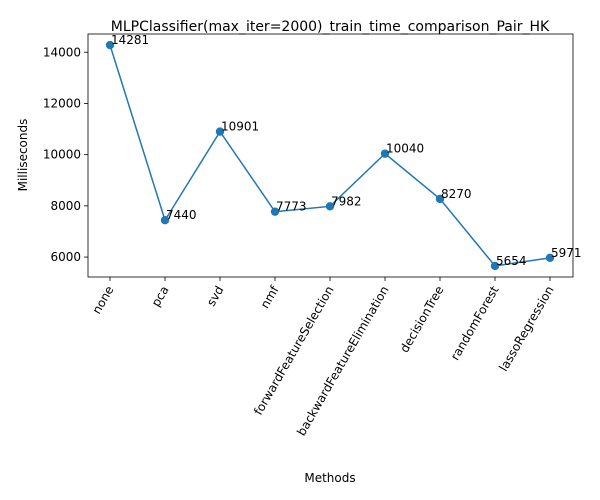  What do you see at coordinates (65, 206) in the screenshot?
I see `y-tick-label: 8000` at bounding box center [65, 206].